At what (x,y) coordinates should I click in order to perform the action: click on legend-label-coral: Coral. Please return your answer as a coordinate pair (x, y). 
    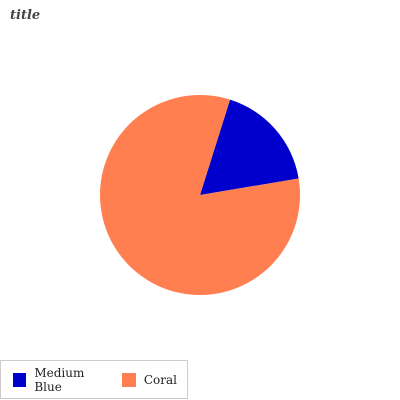
    Looking at the image, I should click on (160, 379).